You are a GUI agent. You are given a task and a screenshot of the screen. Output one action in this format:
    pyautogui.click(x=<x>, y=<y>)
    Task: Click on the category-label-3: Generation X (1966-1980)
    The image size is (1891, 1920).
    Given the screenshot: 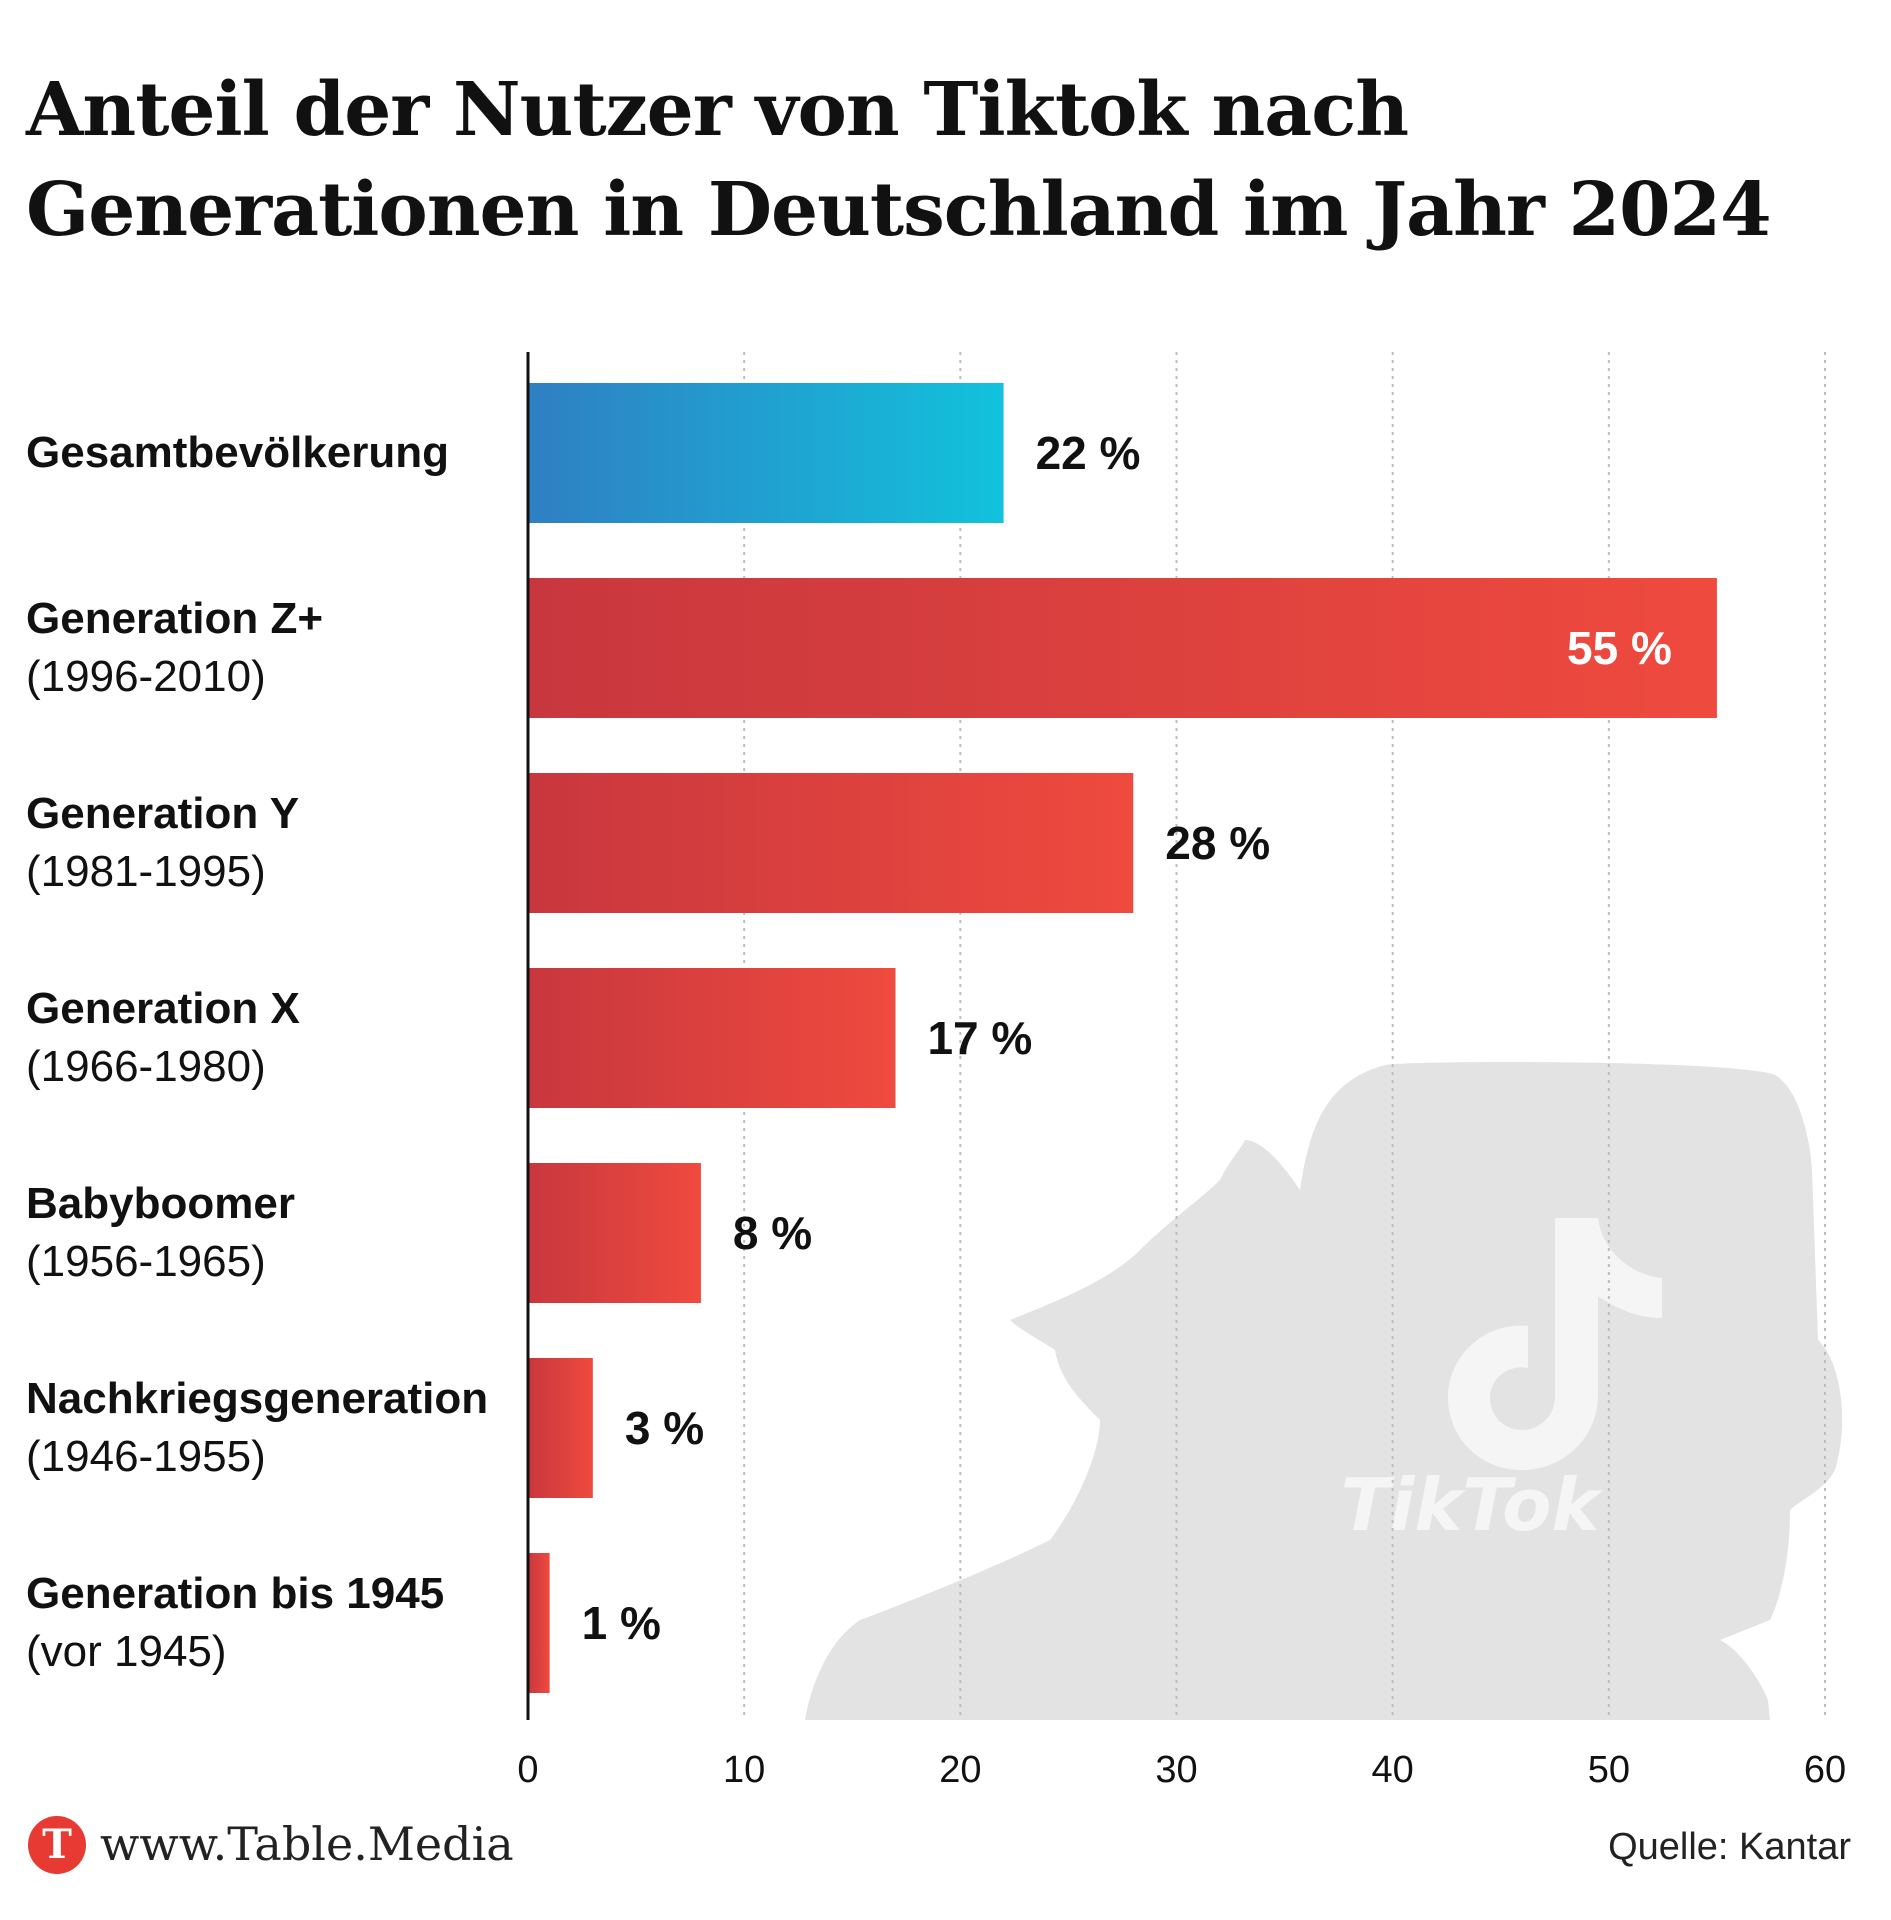 What is the action you would take?
    pyautogui.click(x=163, y=1038)
    